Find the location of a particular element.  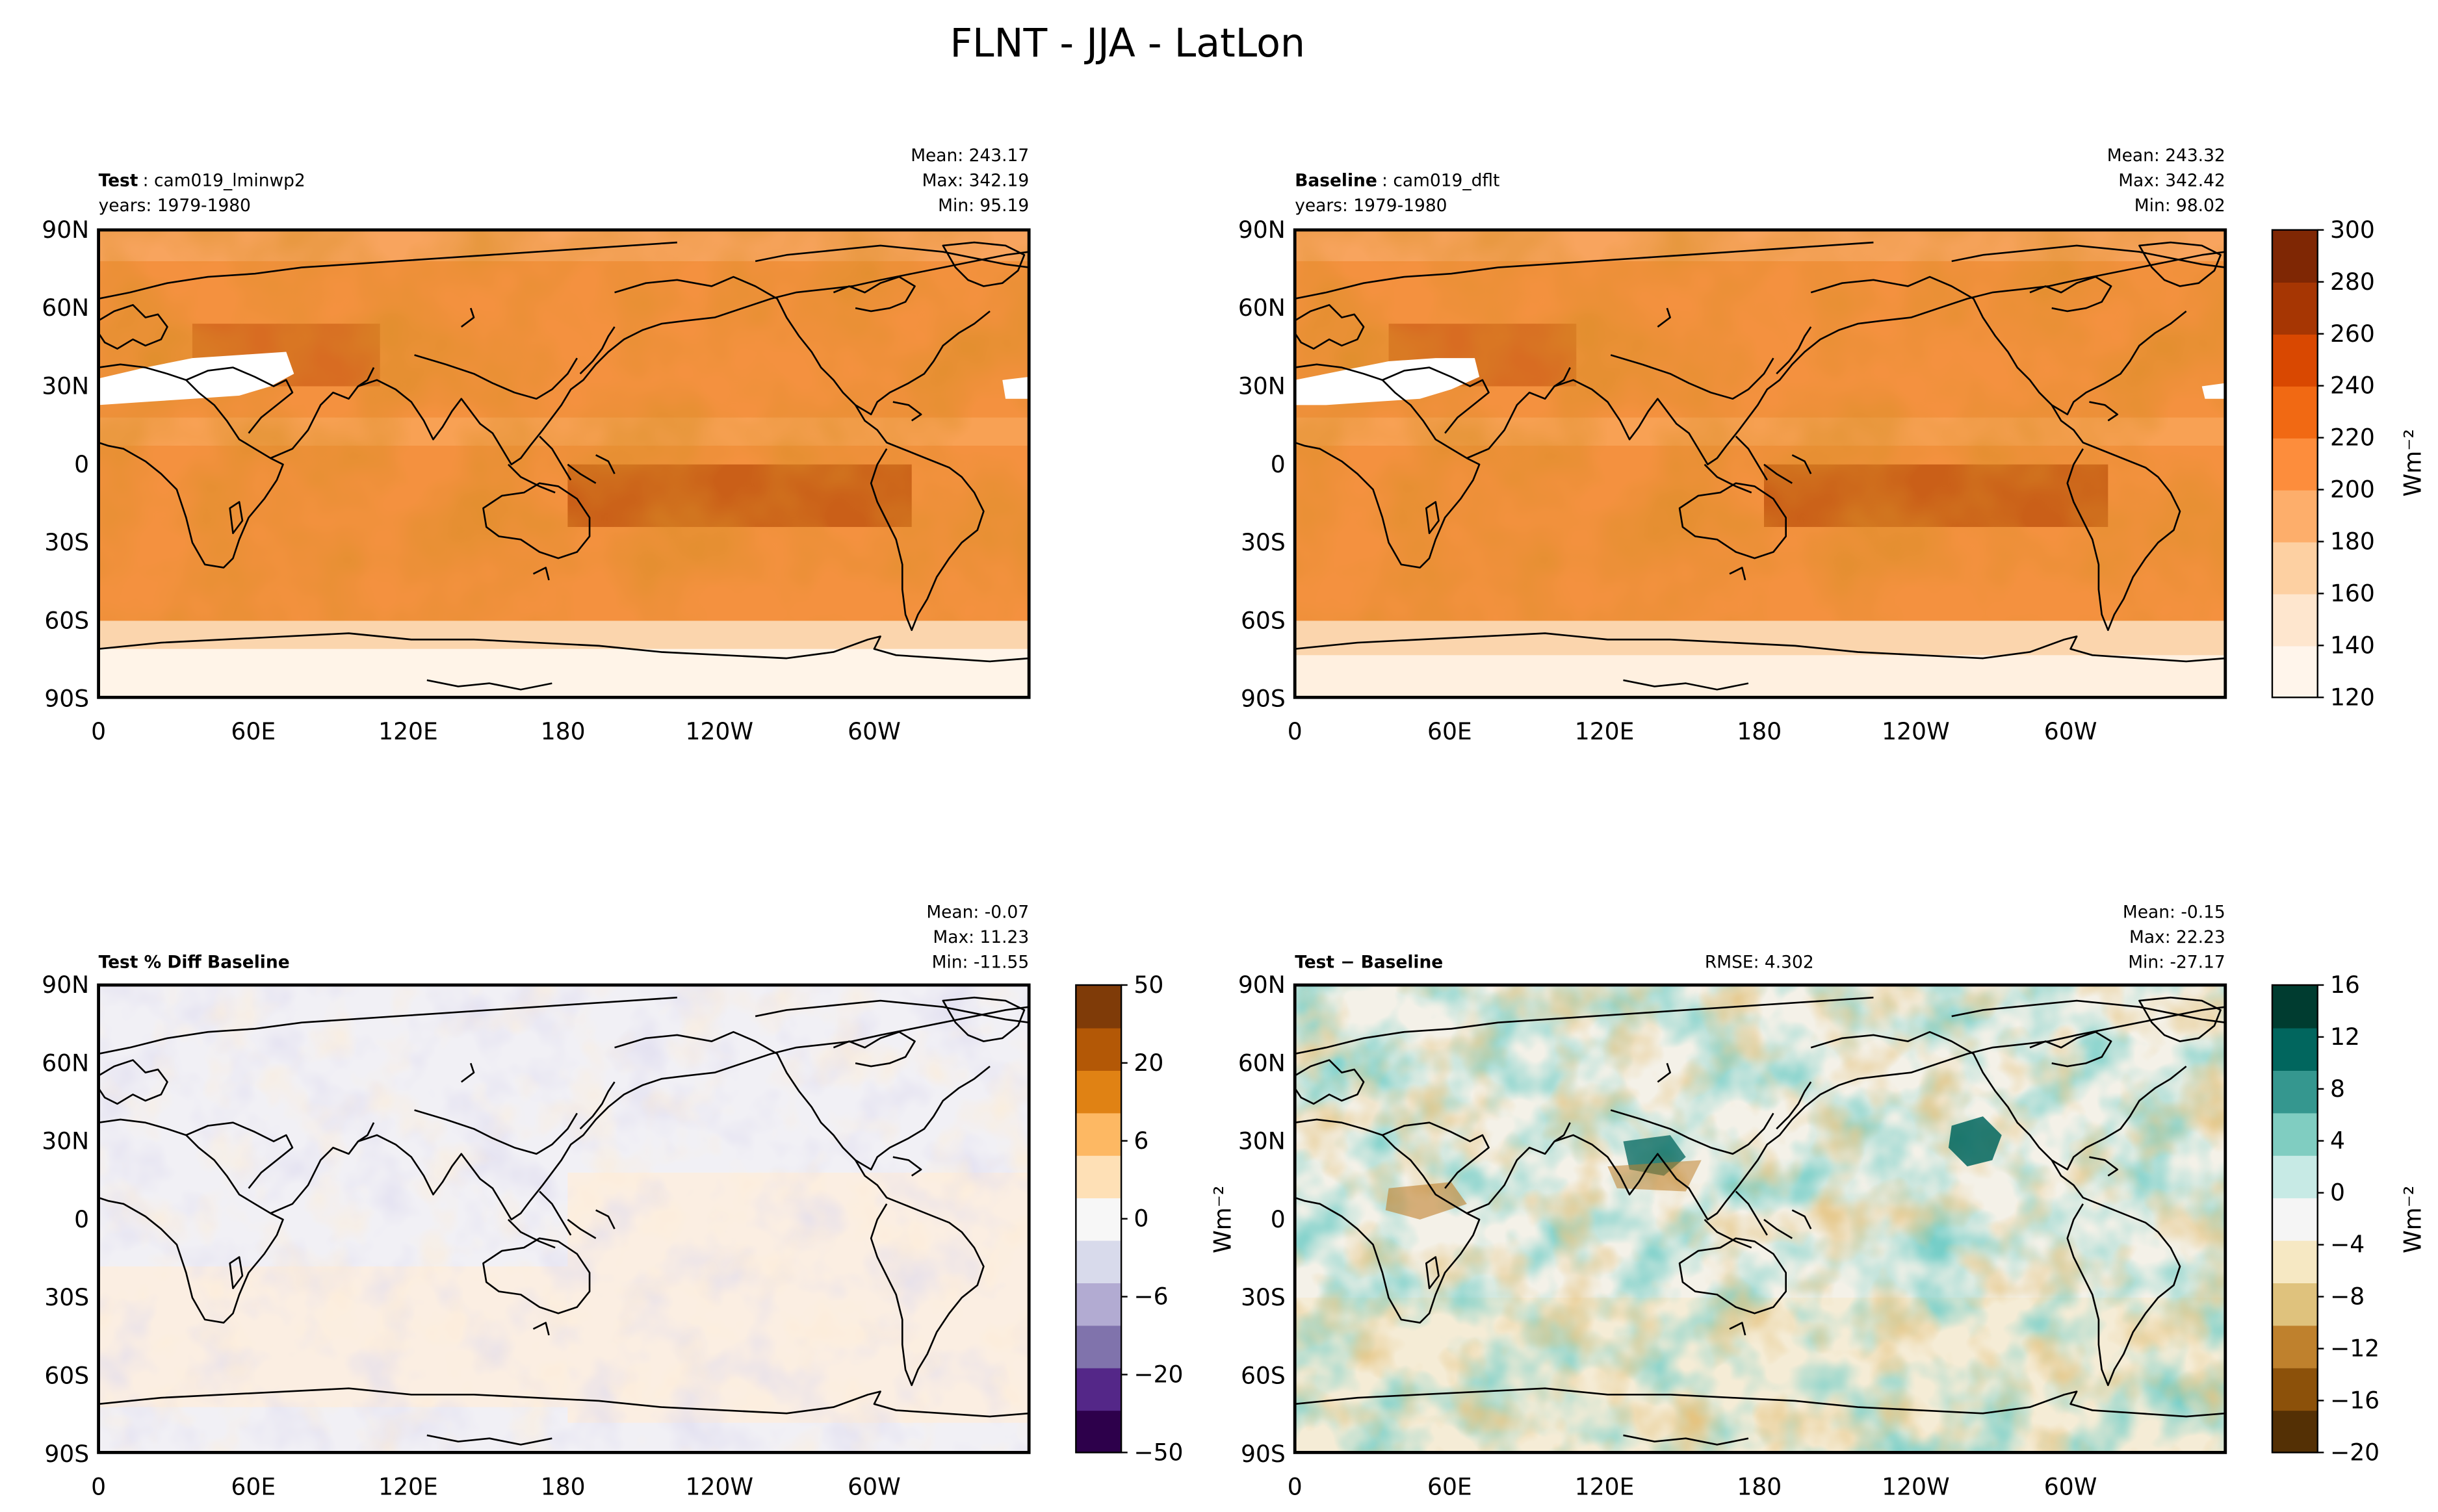

colorbar-tick-label: −50 is located at coordinates (1158, 1452).